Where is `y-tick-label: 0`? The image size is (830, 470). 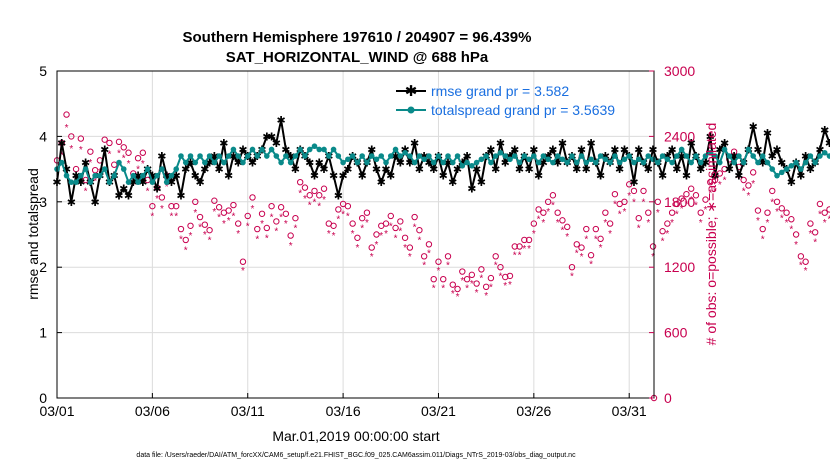 y-tick-label: 0 is located at coordinates (43, 398).